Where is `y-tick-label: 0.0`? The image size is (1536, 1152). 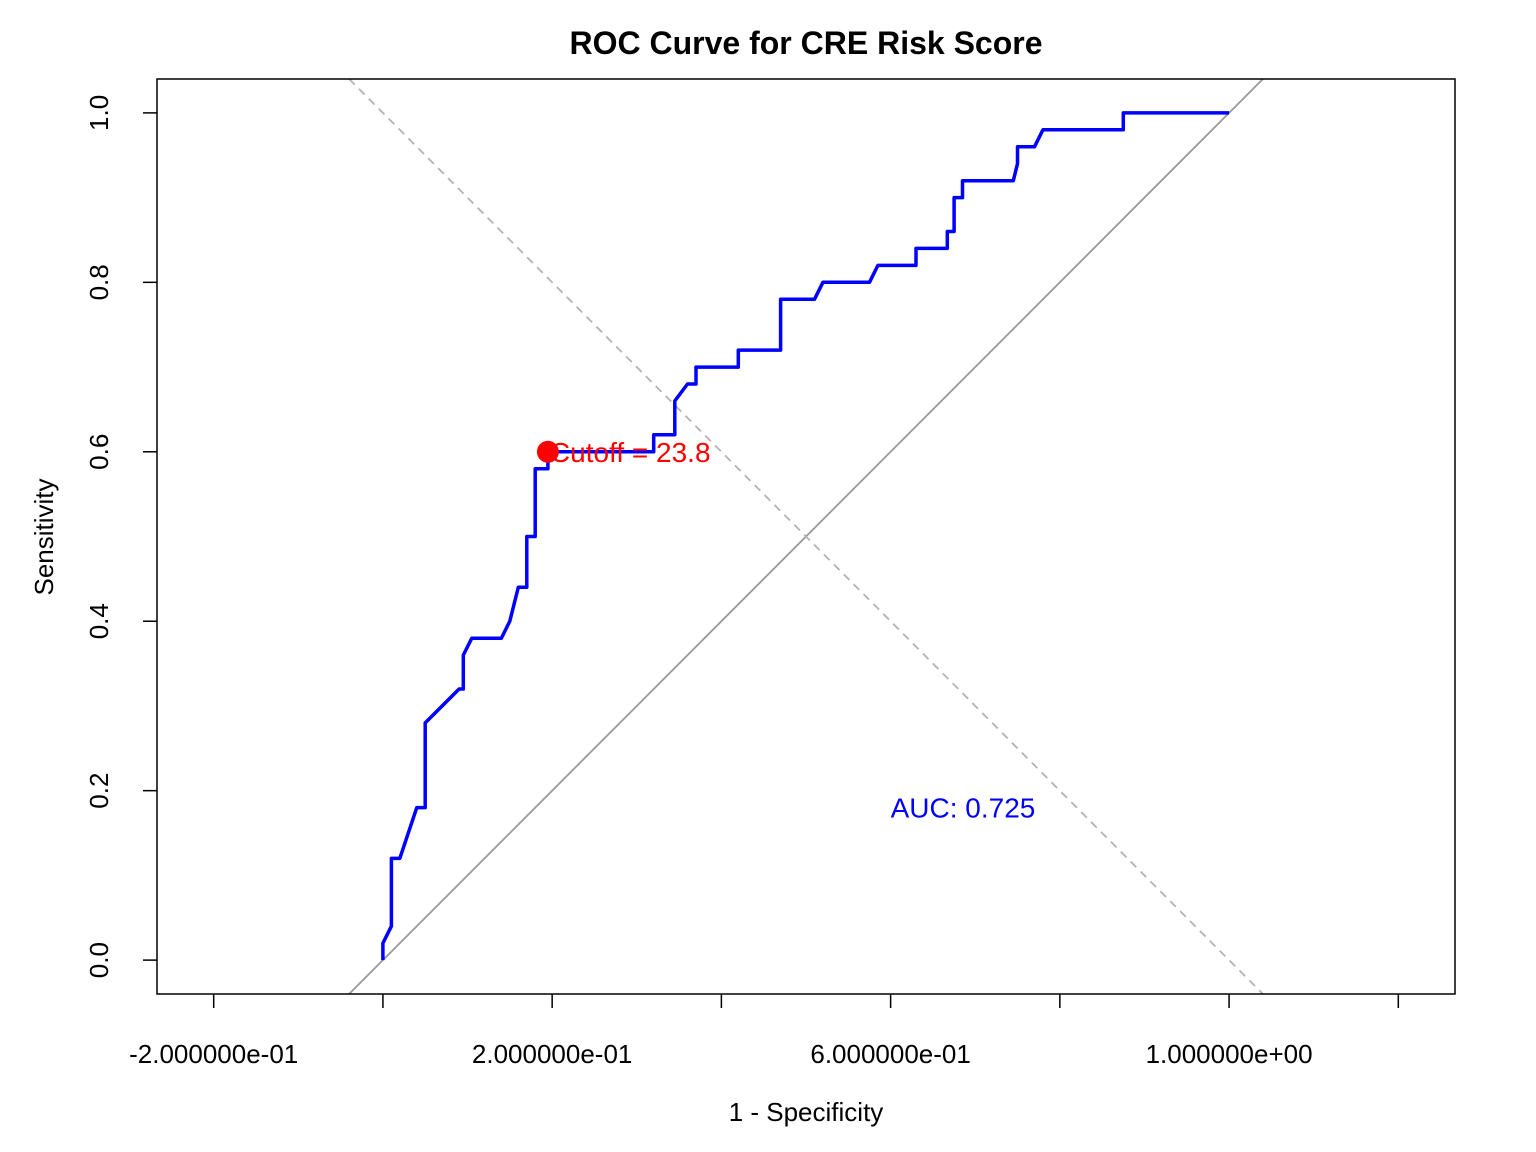
y-tick-label: 0.0 is located at coordinates (99, 960).